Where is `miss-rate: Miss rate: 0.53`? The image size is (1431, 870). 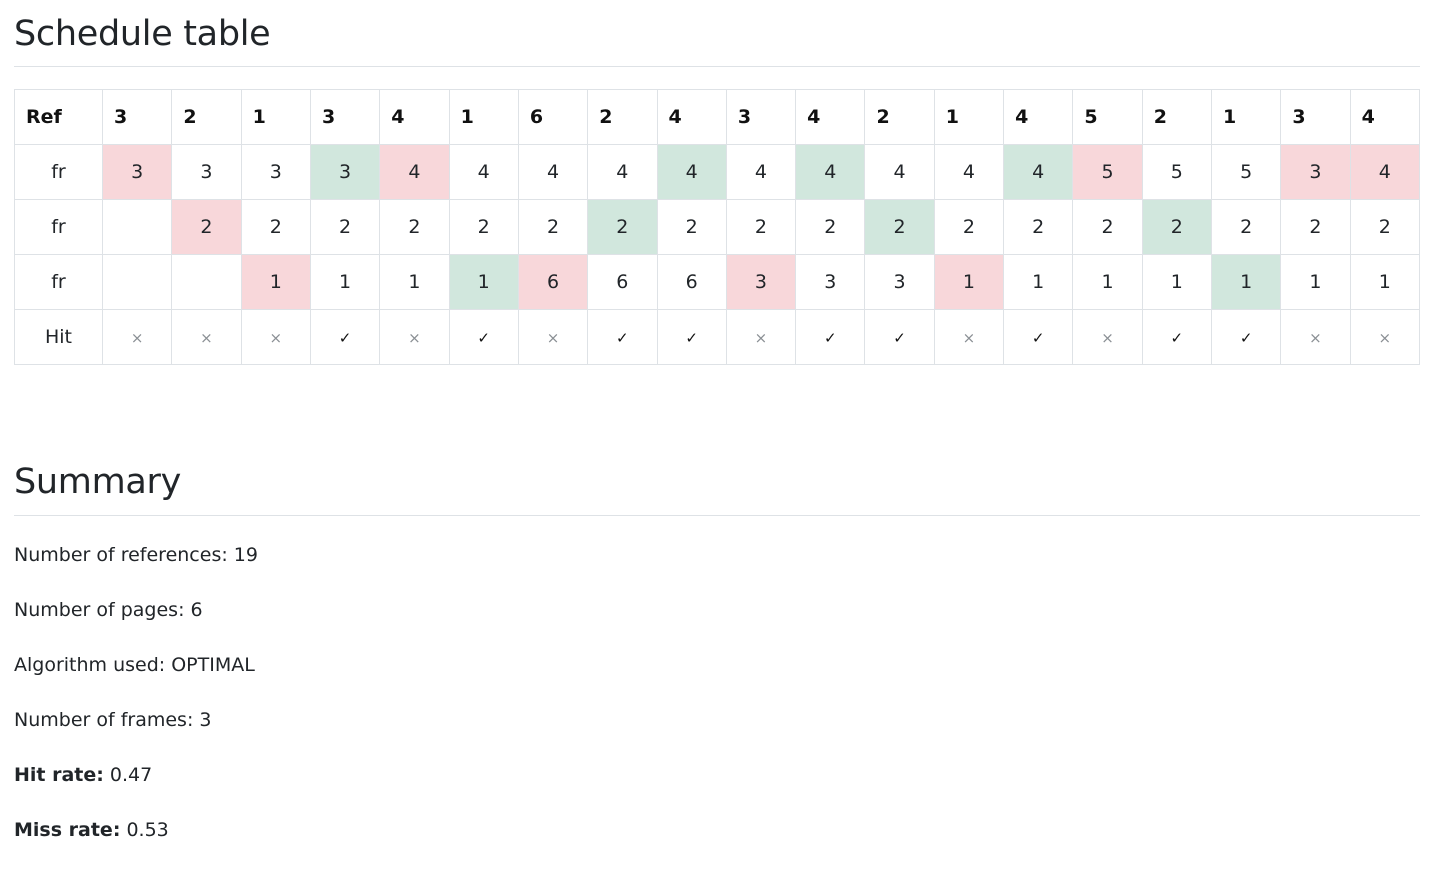 miss-rate: Miss rate: 0.53 is located at coordinates (136, 842).